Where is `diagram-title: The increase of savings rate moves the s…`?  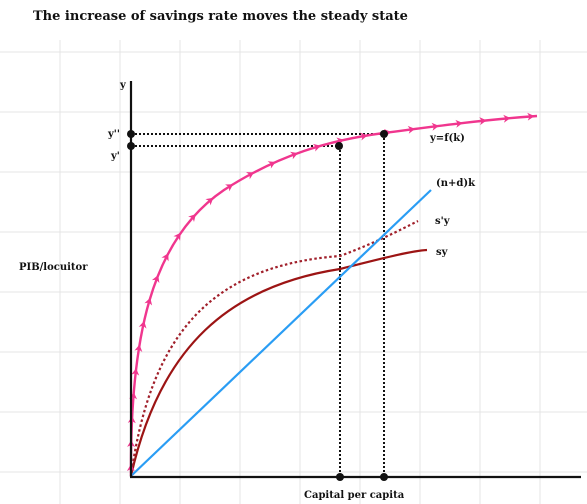 diagram-title: The increase of savings rate moves the s… is located at coordinates (220, 16).